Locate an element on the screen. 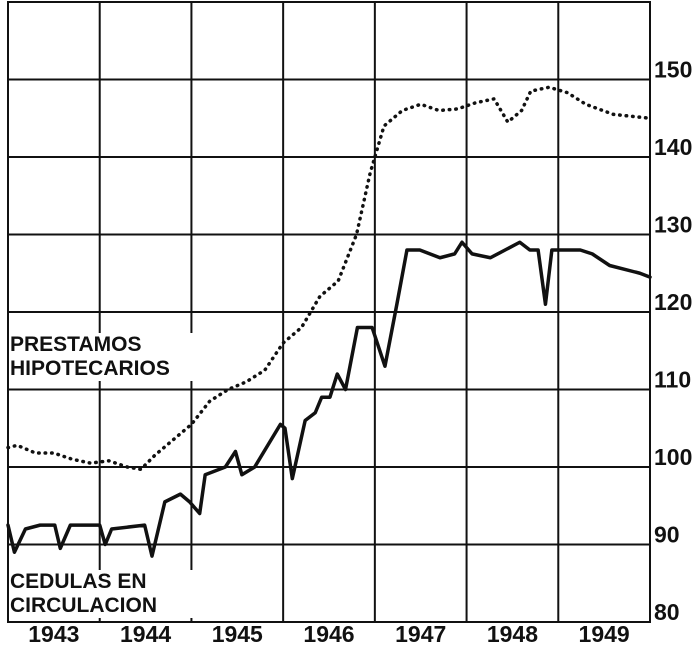 The image size is (698, 647). x-tick-label: 1944 is located at coordinates (145, 634).